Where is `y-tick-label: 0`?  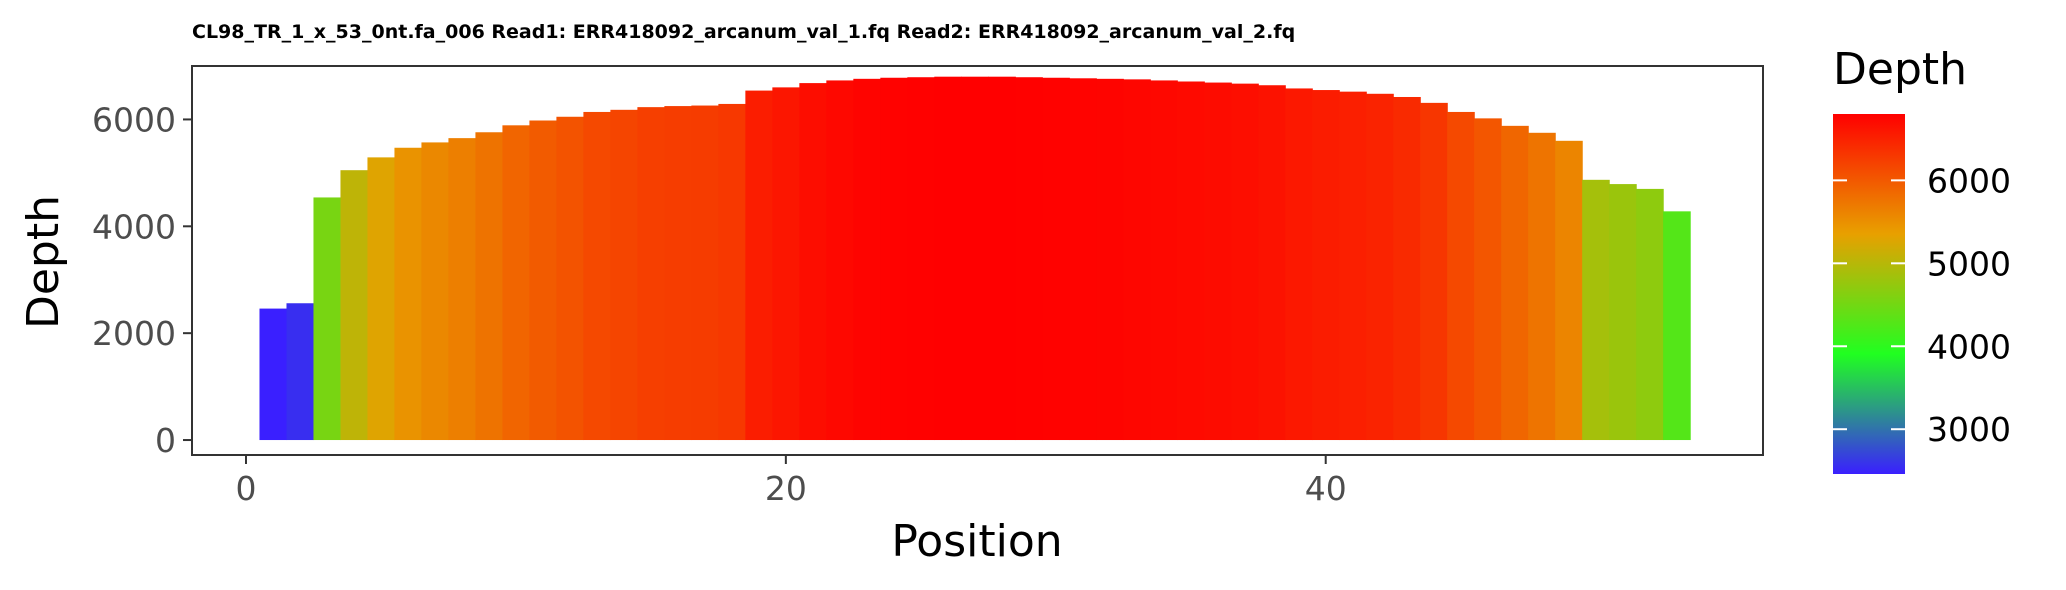 y-tick-label: 0 is located at coordinates (165, 440).